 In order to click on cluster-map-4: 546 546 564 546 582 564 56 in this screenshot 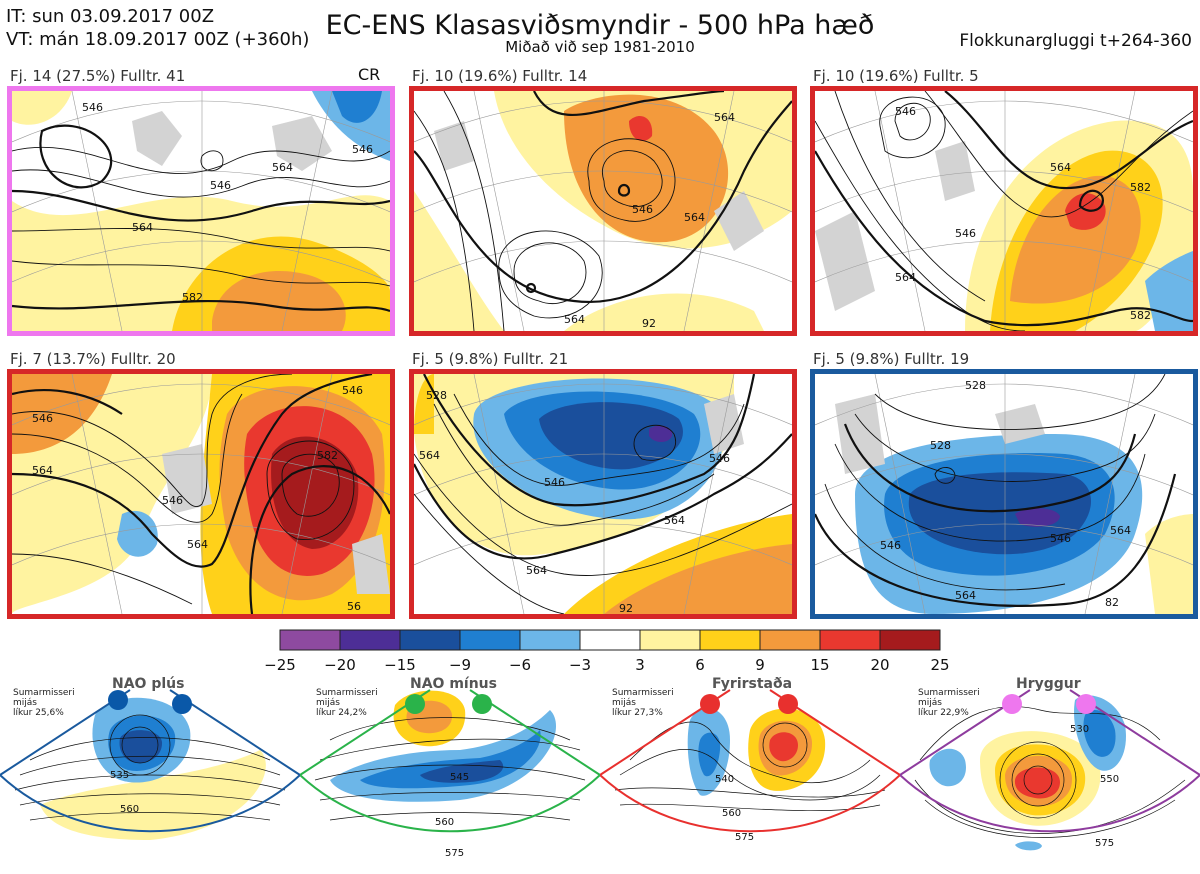, I will do `click(201, 494)`.